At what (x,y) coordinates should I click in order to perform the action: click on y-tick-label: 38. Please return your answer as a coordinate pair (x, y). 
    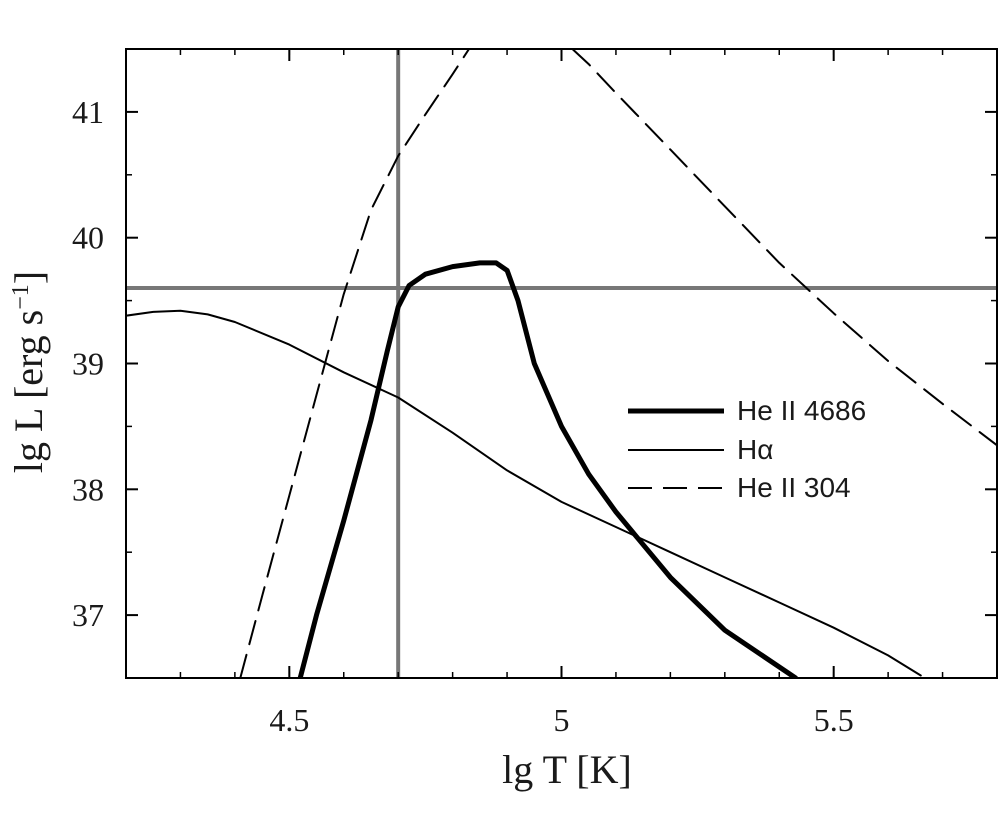
    Looking at the image, I should click on (88, 489).